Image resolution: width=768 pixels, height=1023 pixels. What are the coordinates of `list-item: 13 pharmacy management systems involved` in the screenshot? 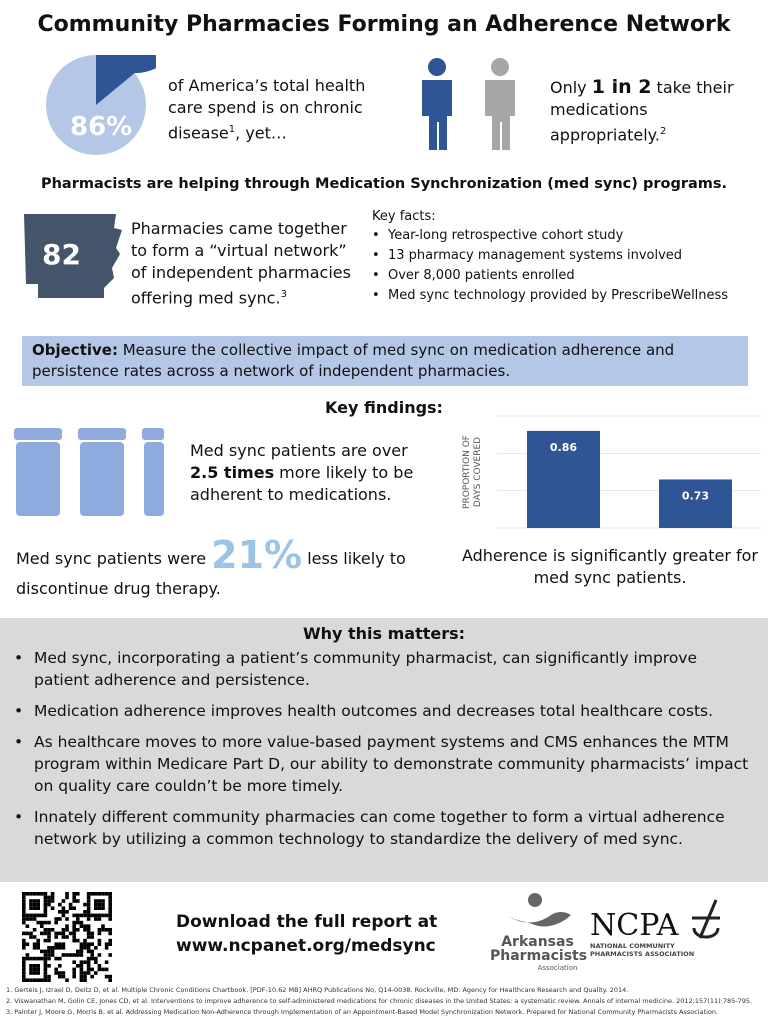 It's located at (567, 256).